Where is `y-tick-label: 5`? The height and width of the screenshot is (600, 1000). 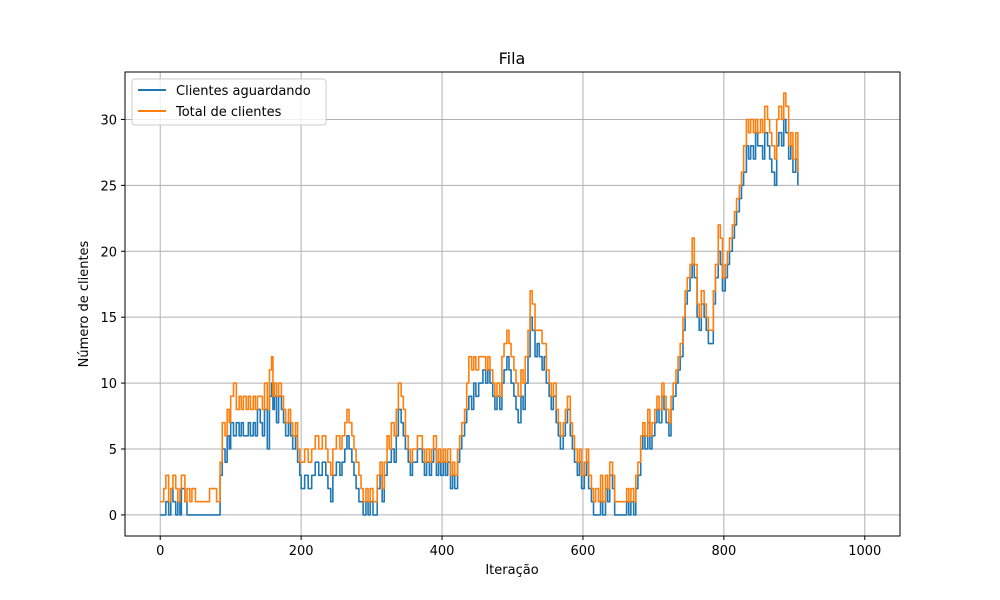 y-tick-label: 5 is located at coordinates (113, 450).